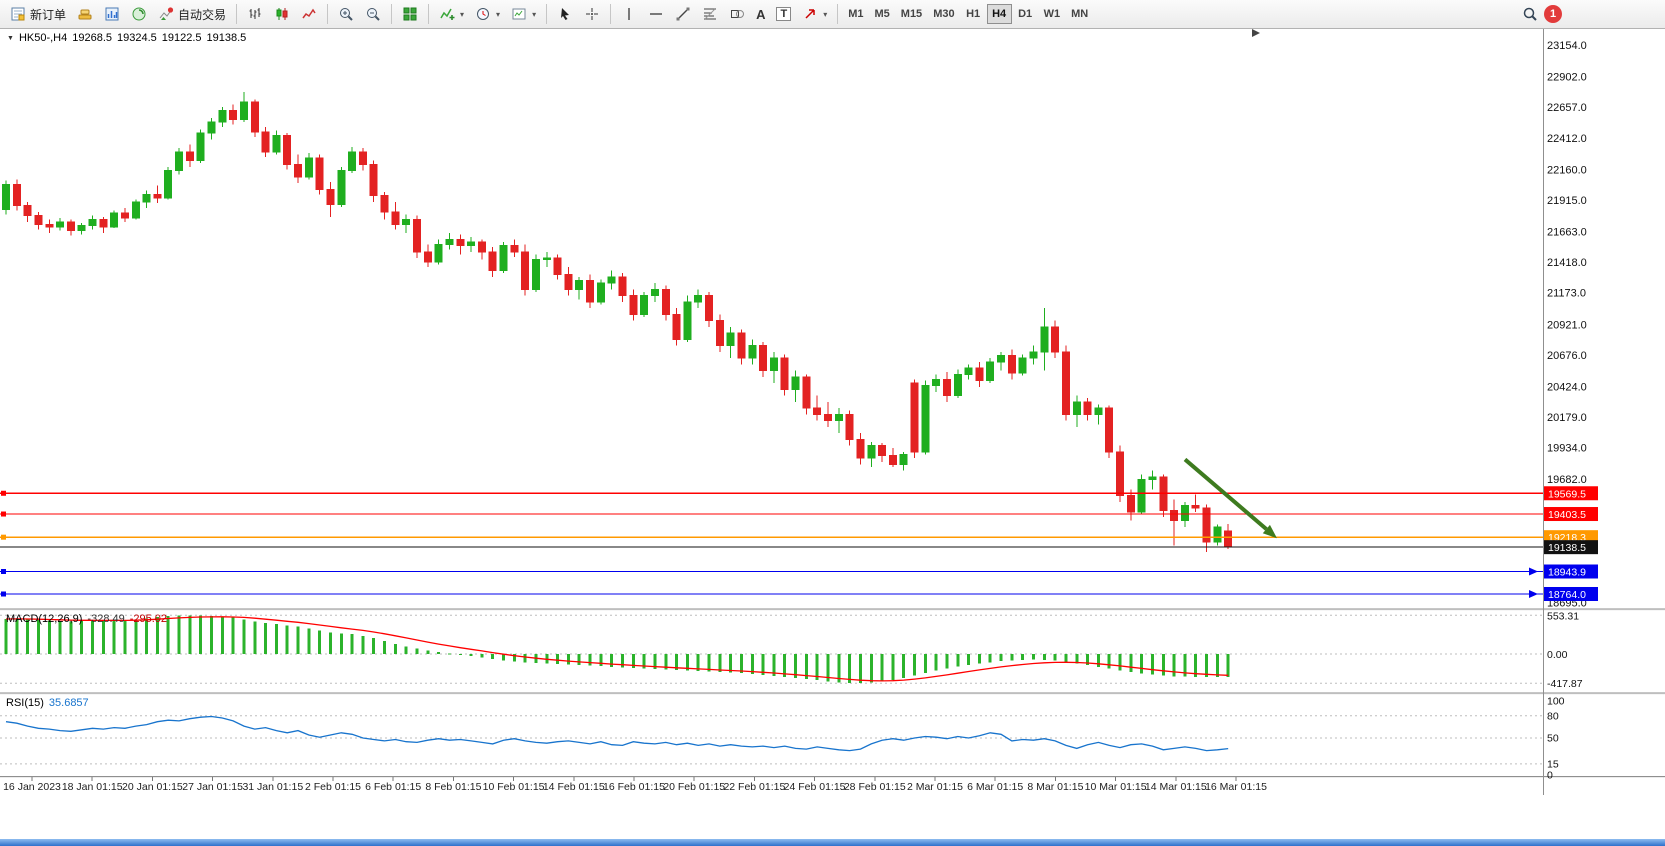 This screenshot has width=1665, height=846. Describe the element at coordinates (855, 14) in the screenshot. I see `timeframe-m1: M1` at that location.